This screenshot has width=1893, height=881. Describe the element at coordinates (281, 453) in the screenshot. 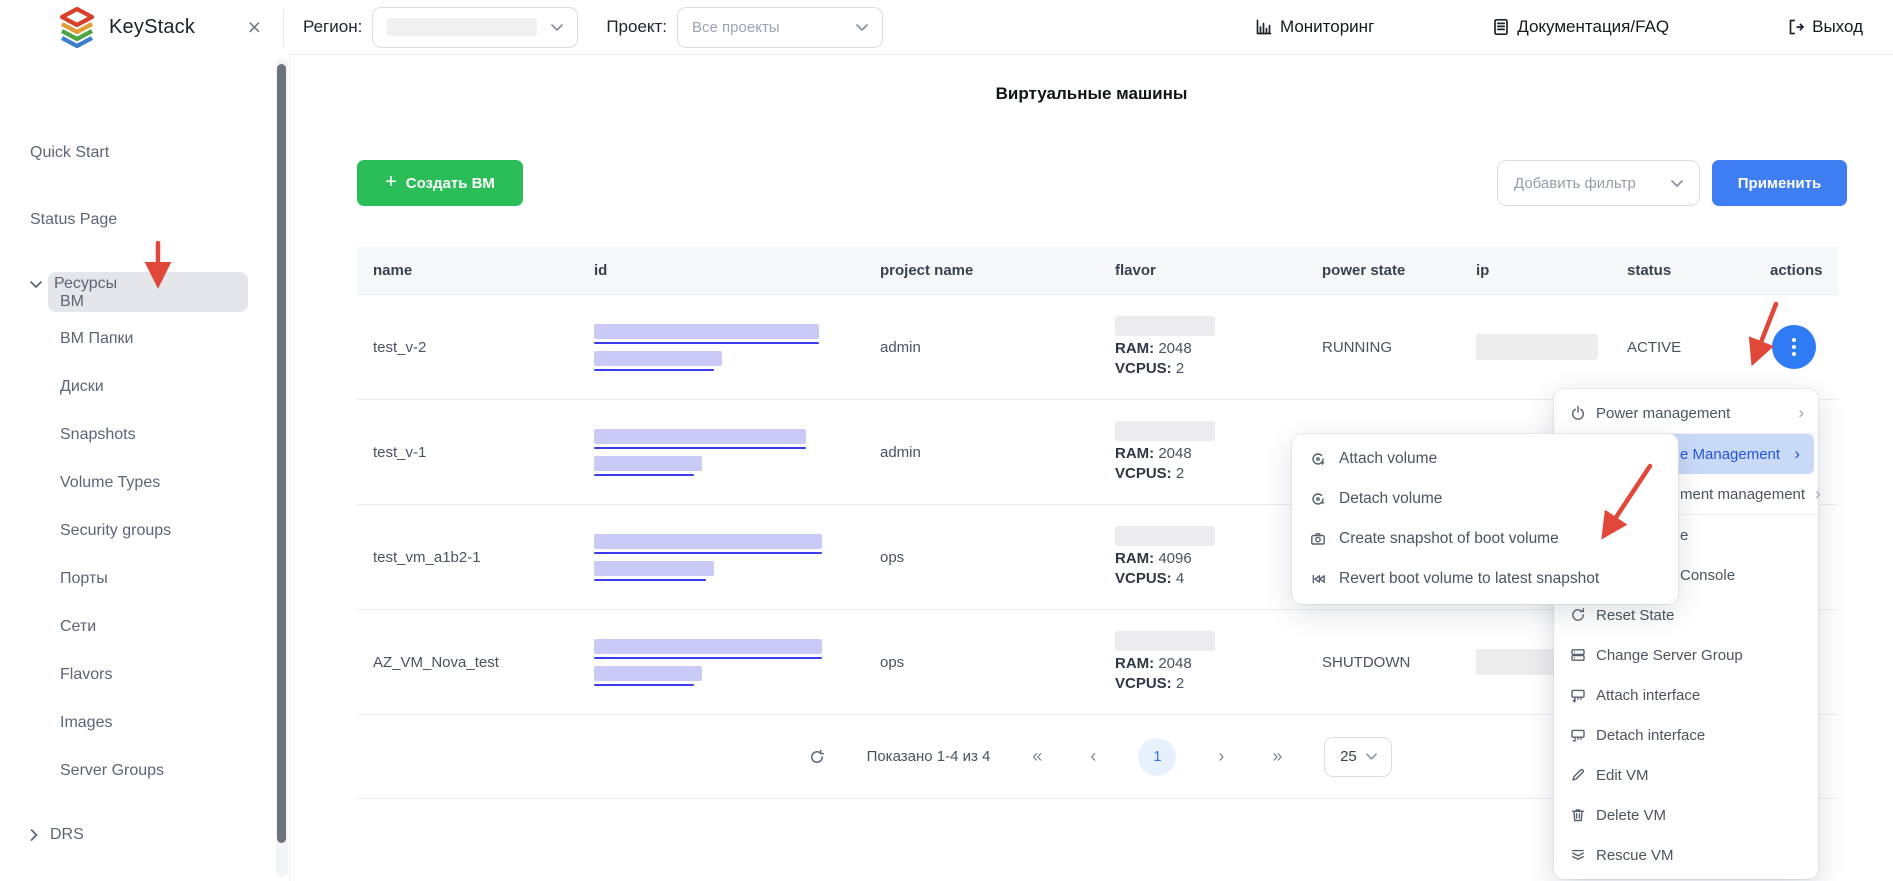

I see `sidebar-scrollbar-thumb` at that location.